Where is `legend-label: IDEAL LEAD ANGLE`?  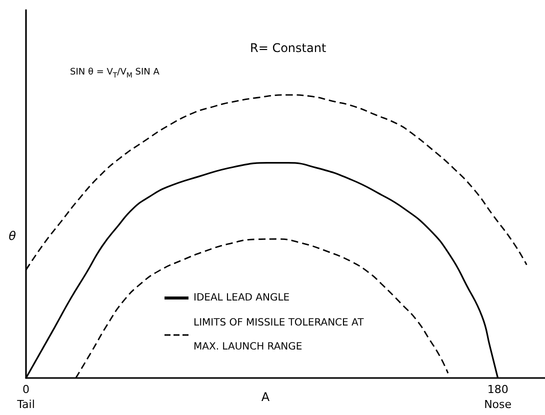 legend-label: IDEAL LEAD ANGLE is located at coordinates (242, 298).